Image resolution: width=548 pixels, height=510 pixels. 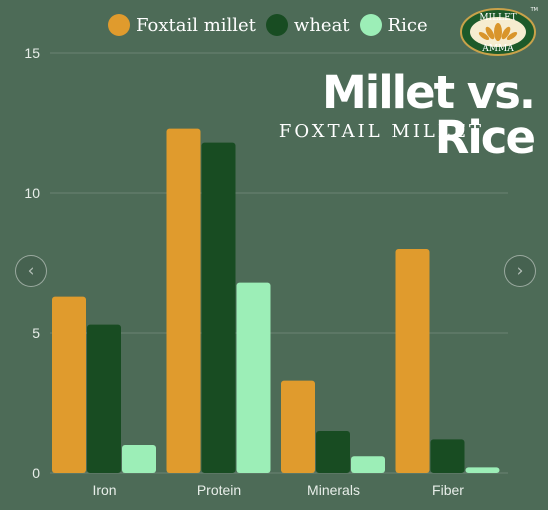 I want to click on bar-foxtail-millet-protein, so click(x=183, y=300).